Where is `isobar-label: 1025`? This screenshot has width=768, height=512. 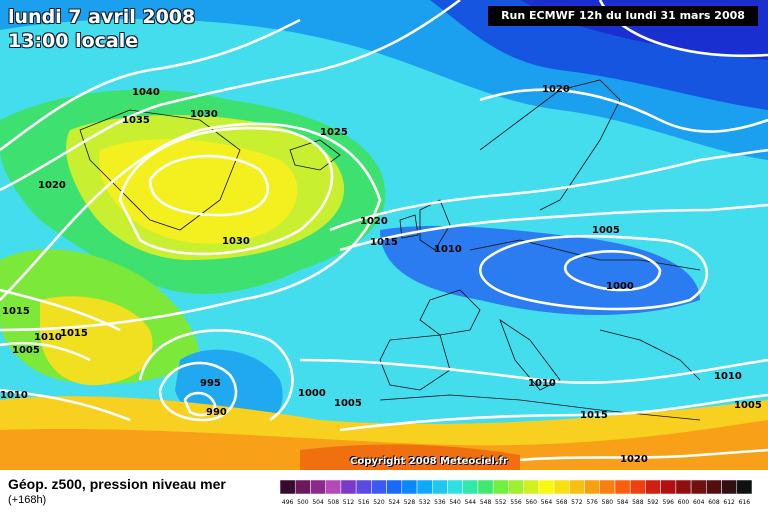
isobar-label: 1025 is located at coordinates (334, 132).